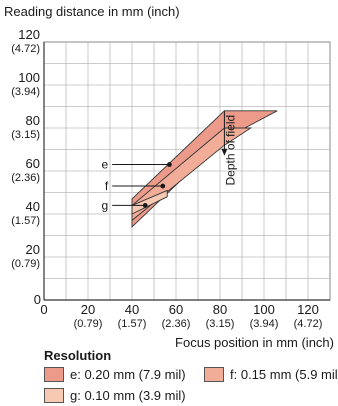  Describe the element at coordinates (25, 49) in the screenshot. I see `y-tick-sublabel: (4.72)` at that location.